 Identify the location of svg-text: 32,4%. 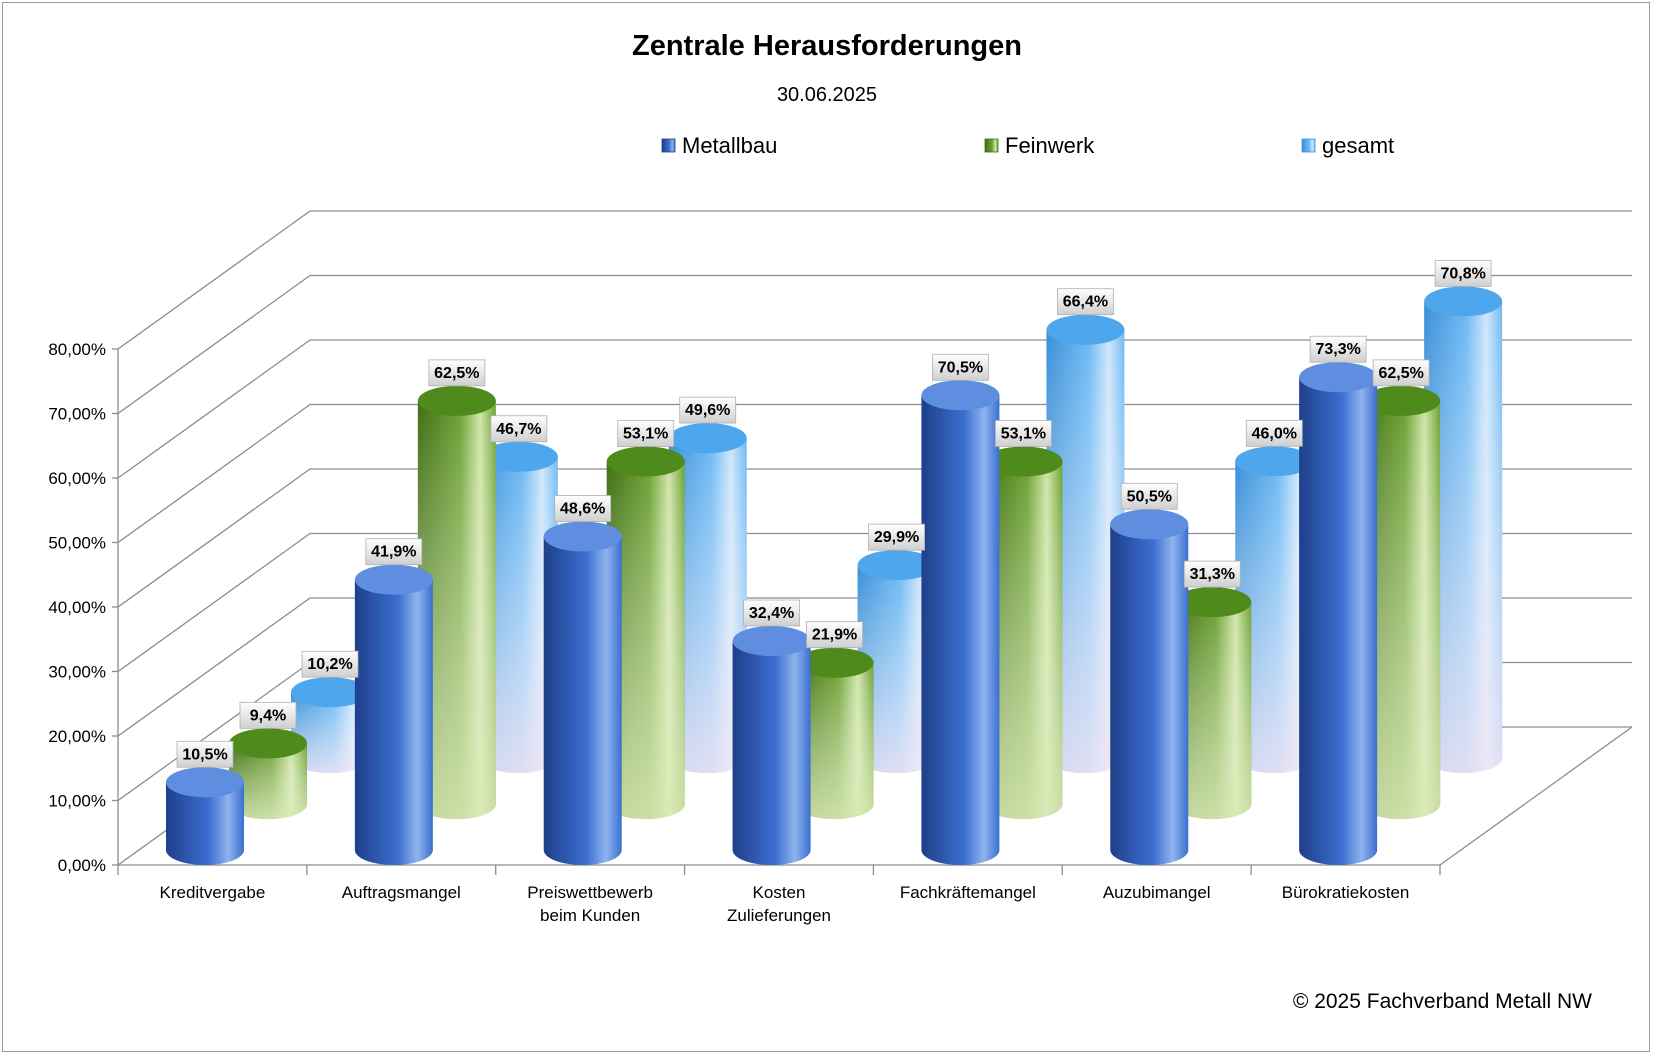
(771, 613).